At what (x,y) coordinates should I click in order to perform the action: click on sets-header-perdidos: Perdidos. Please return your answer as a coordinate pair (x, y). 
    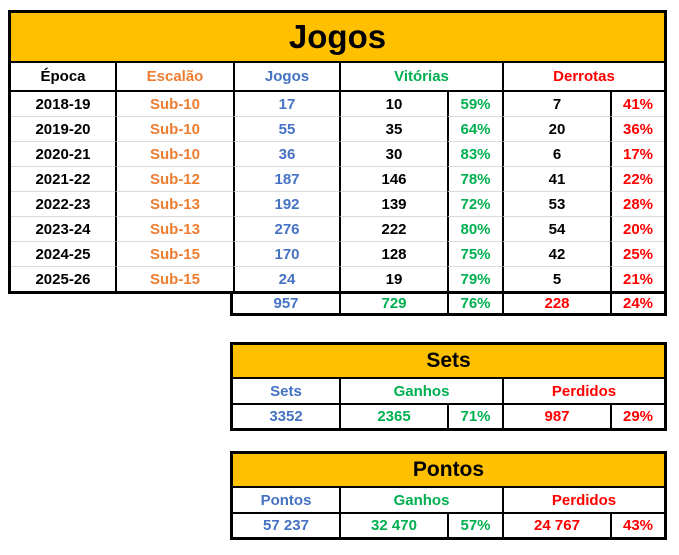
    Looking at the image, I should click on (583, 391).